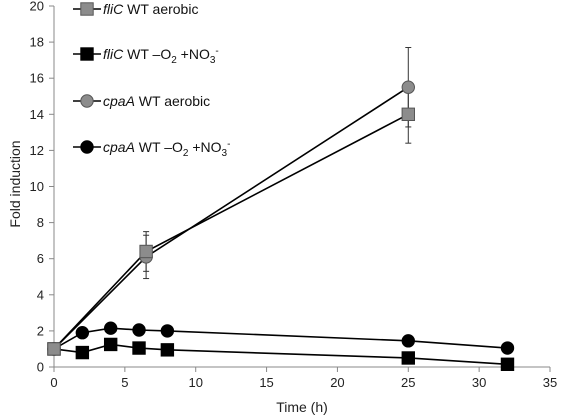  What do you see at coordinates (40, 222) in the screenshot?
I see `y-tick-label: 8` at bounding box center [40, 222].